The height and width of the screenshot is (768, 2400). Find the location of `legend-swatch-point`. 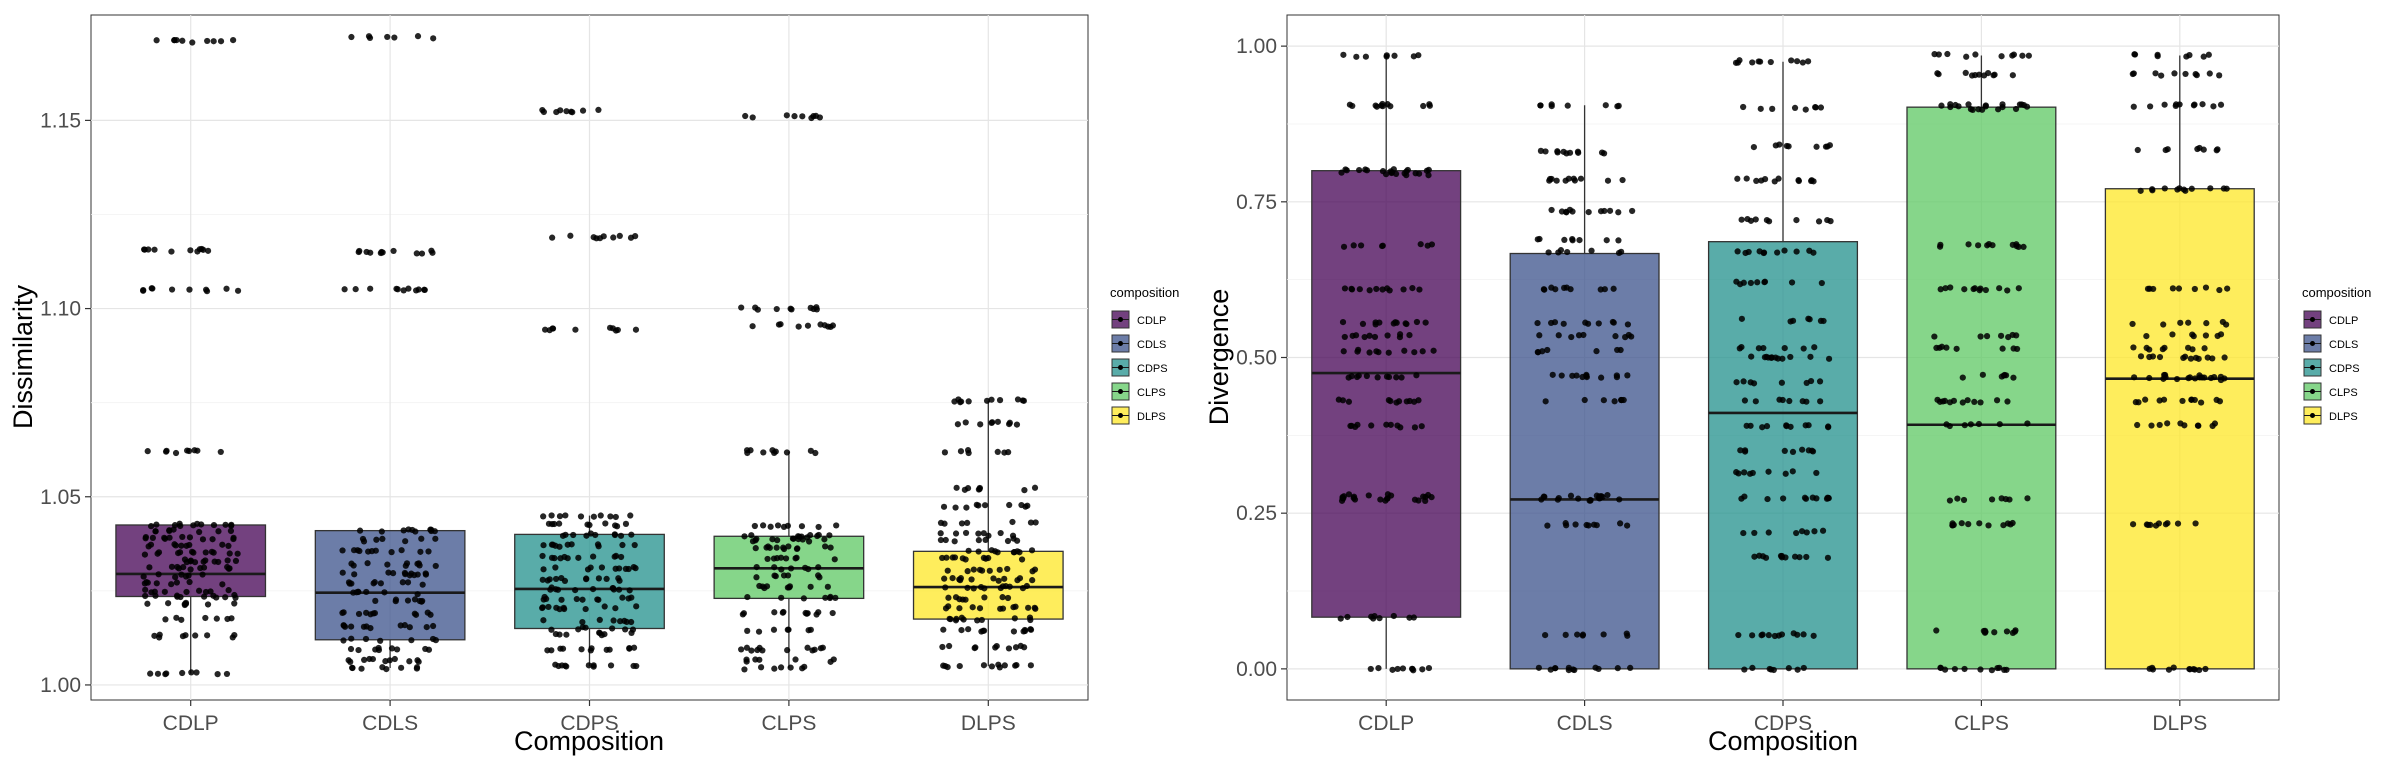

legend-swatch-point is located at coordinates (2312, 415).